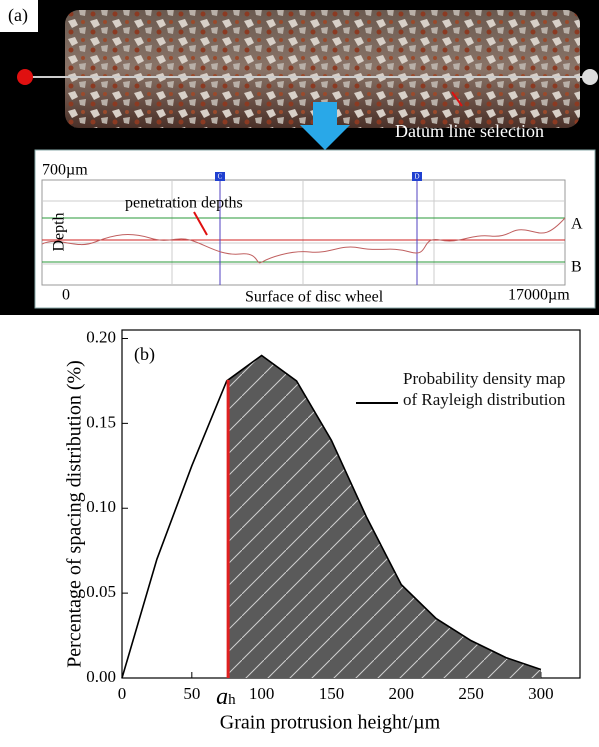 The image size is (599, 747). I want to click on x-tick-label: 50, so click(191, 693).